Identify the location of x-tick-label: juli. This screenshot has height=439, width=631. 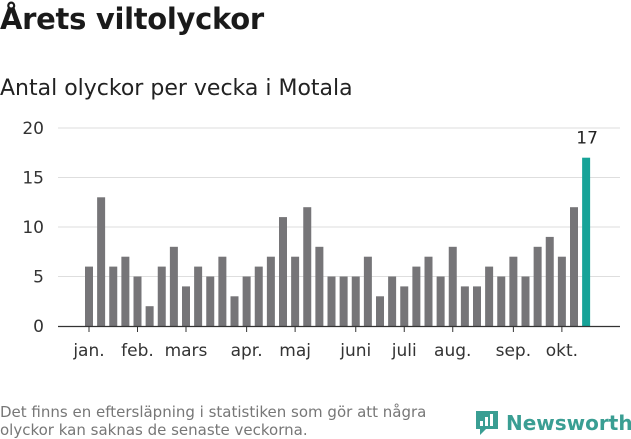
(404, 350).